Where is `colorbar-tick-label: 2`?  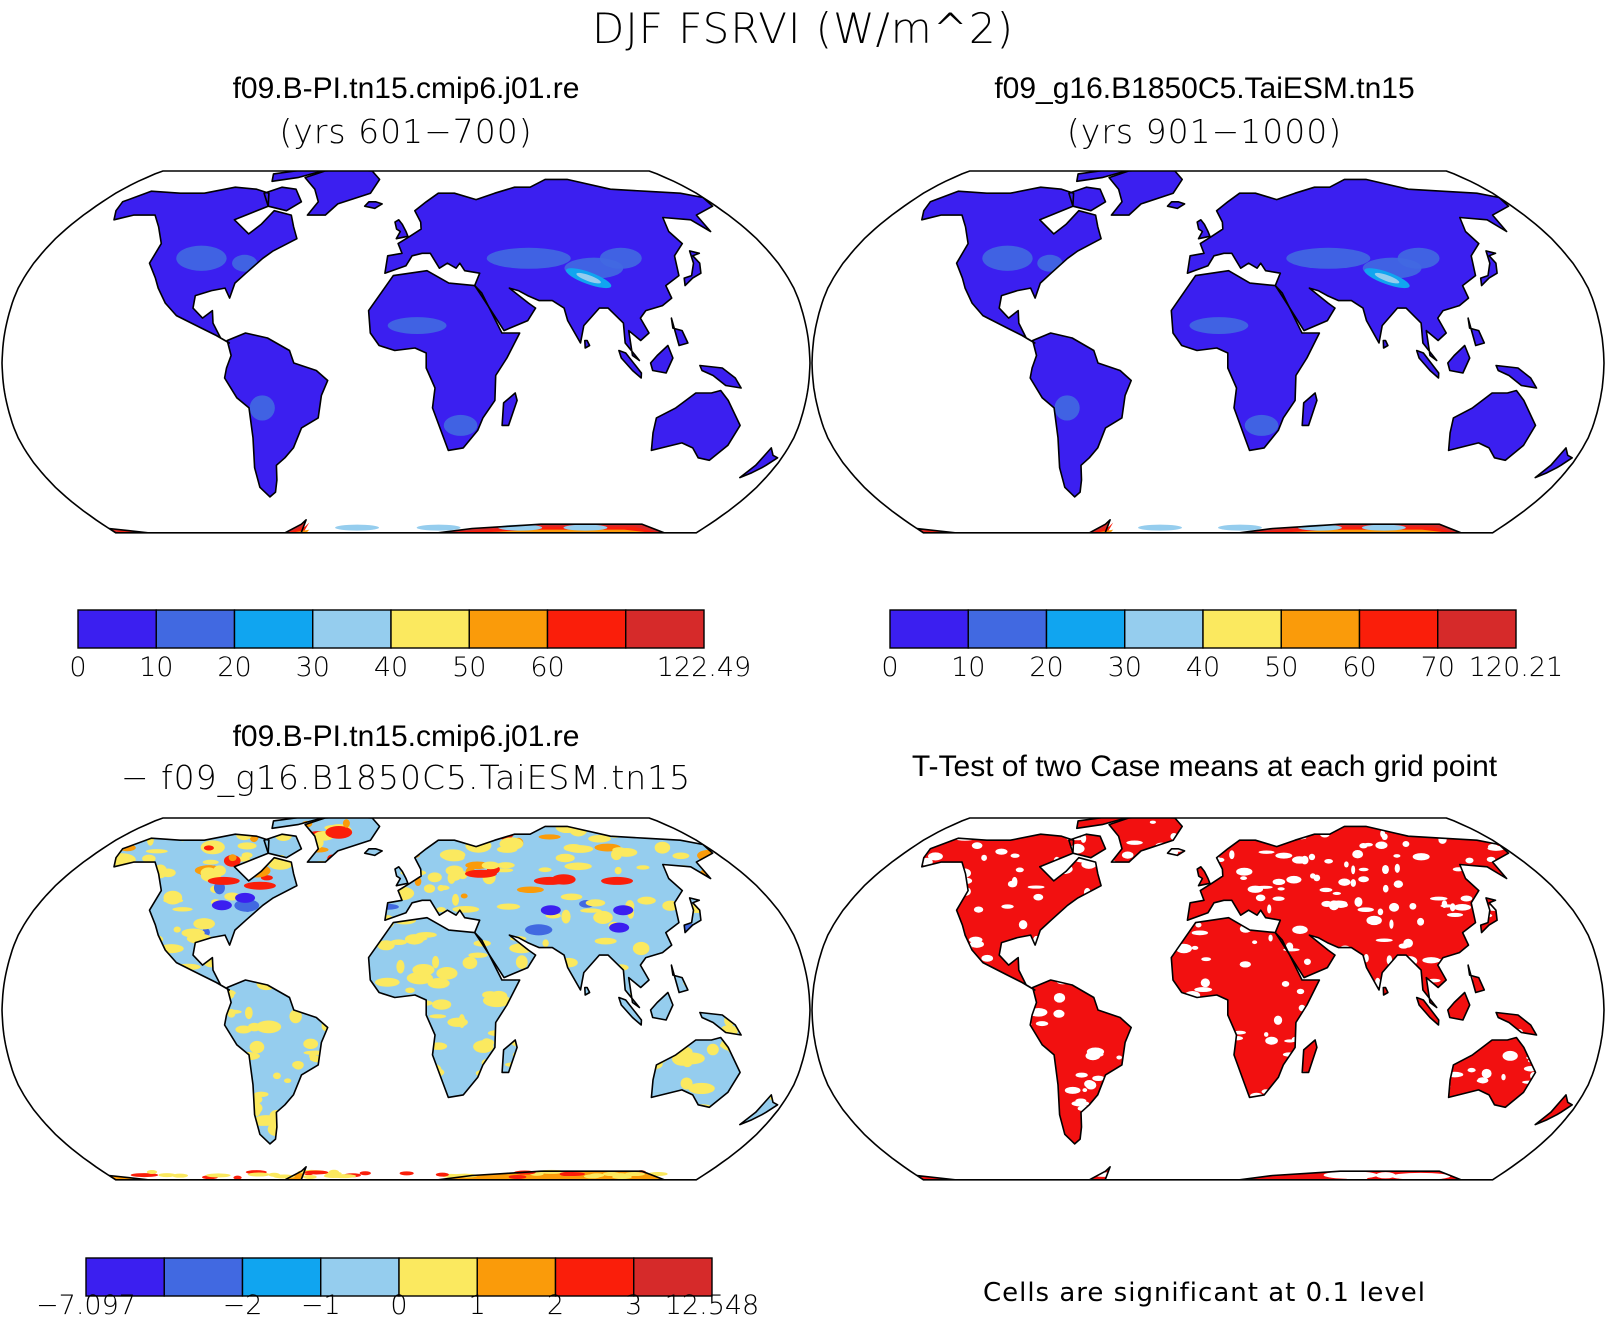
colorbar-tick-label: 2 is located at coordinates (555, 1305).